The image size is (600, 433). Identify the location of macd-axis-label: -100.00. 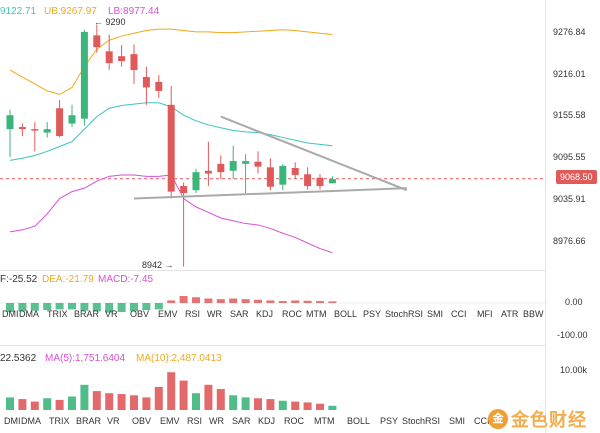
(572, 335).